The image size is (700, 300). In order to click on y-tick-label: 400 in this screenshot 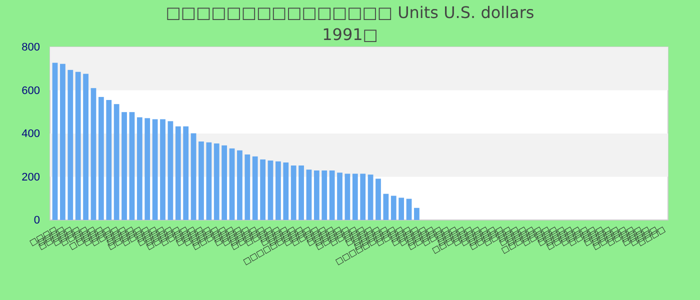, I will do `click(31, 134)`.